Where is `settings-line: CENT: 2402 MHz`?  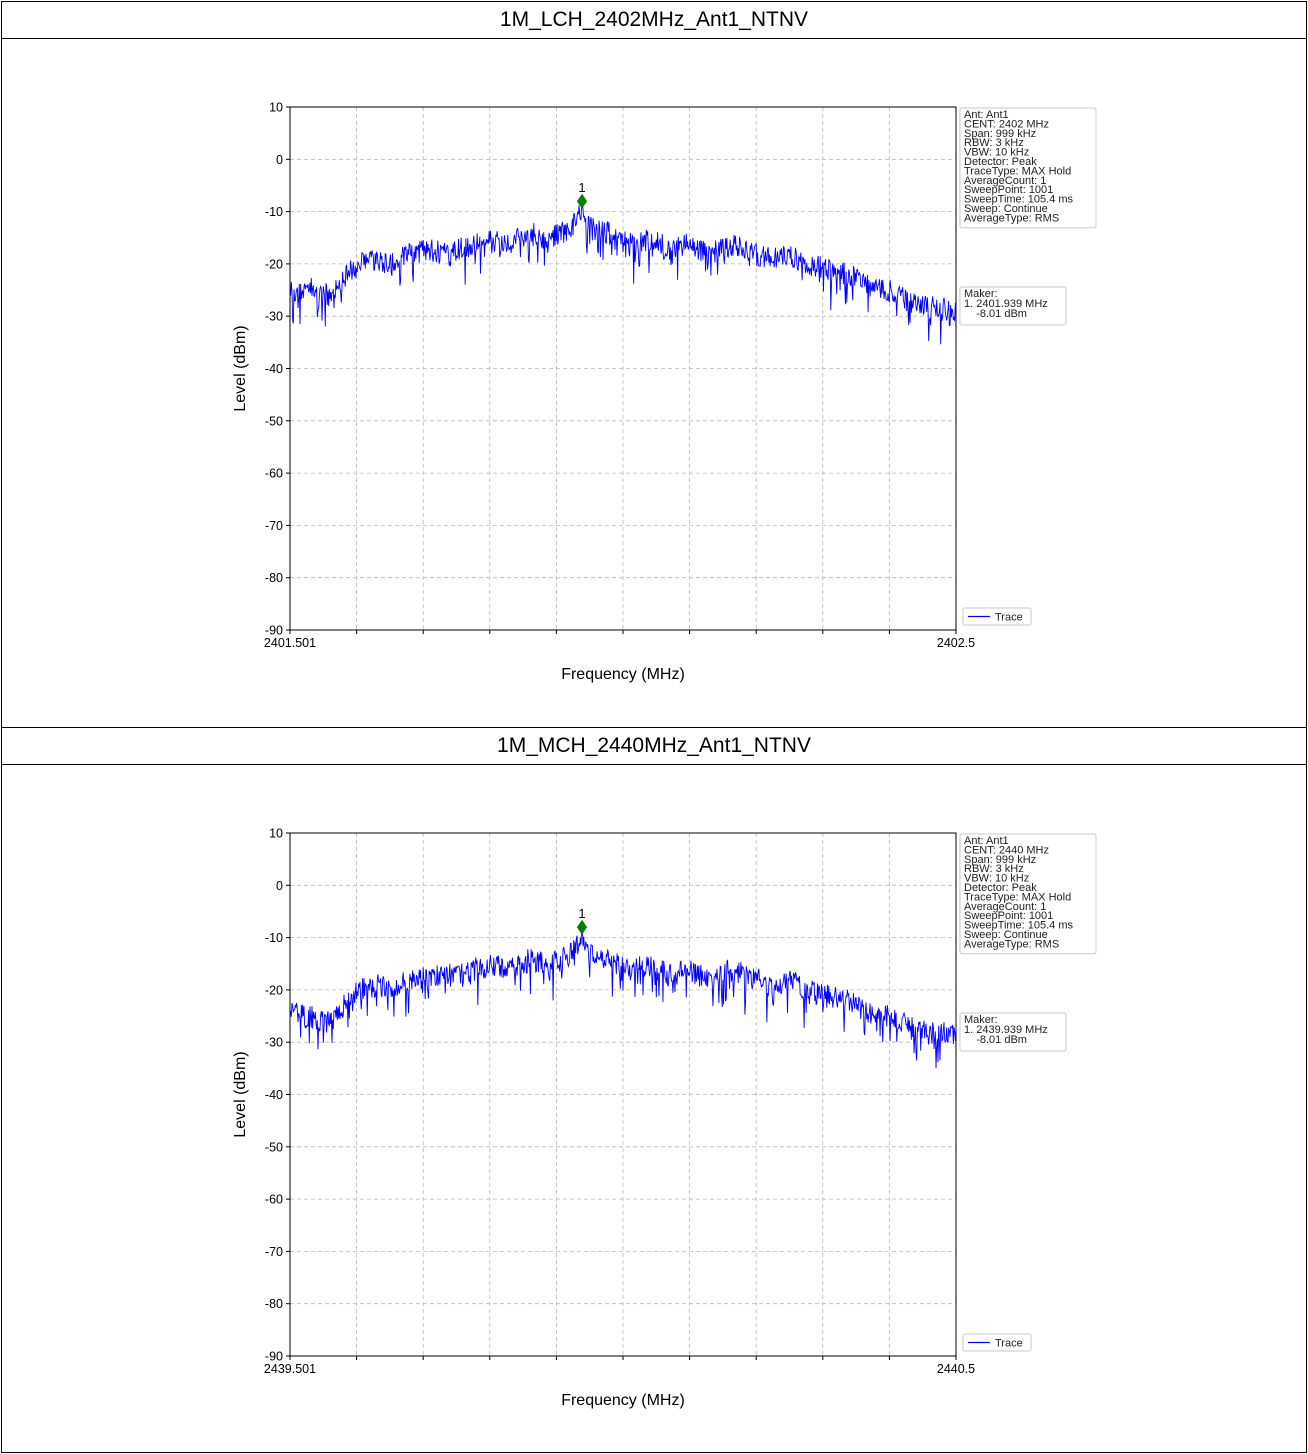 settings-line: CENT: 2402 MHz is located at coordinates (1006, 124).